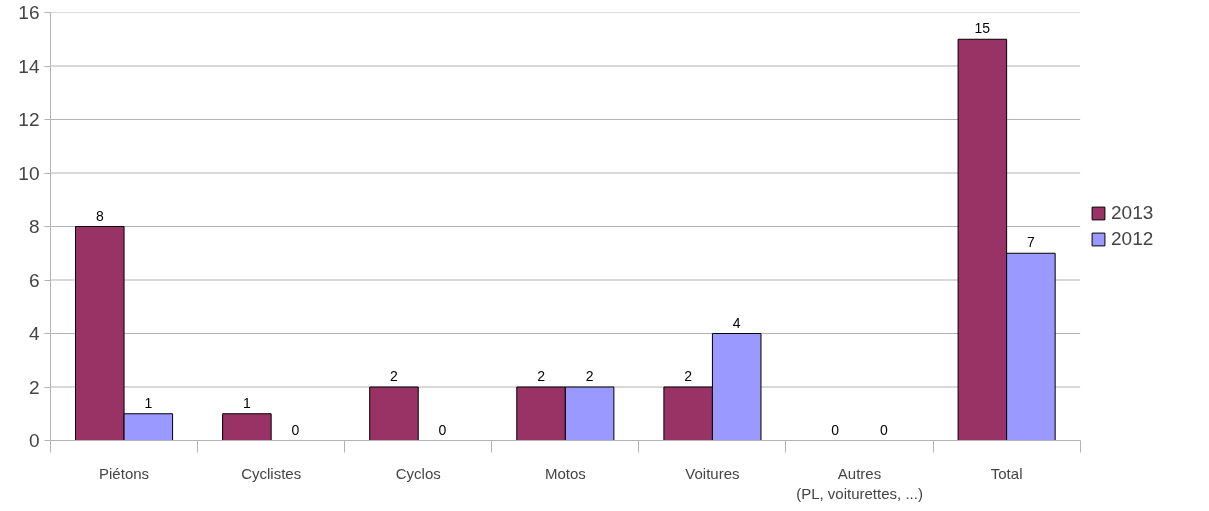 This screenshot has width=1209, height=511. I want to click on data-label: 8, so click(99, 215).